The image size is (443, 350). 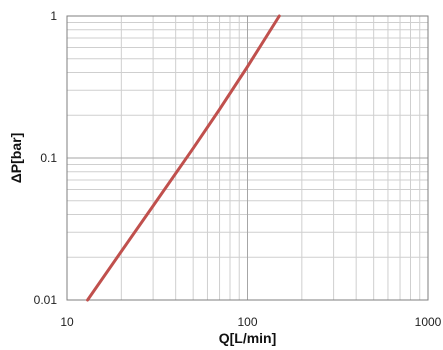 What do you see at coordinates (247, 322) in the screenshot?
I see `x-tick-label: 100` at bounding box center [247, 322].